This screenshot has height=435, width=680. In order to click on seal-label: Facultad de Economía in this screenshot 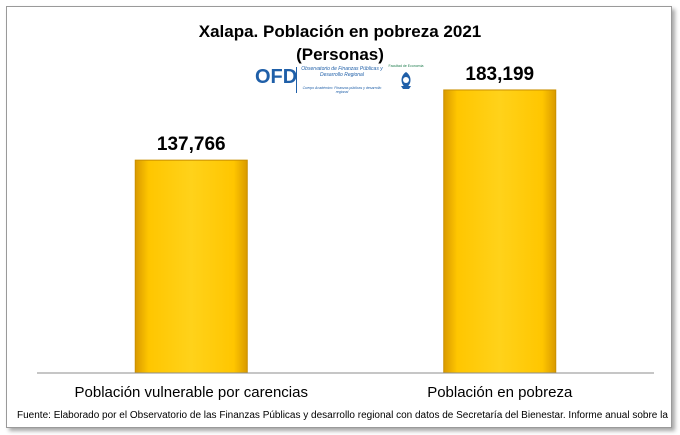, I will do `click(406, 66)`.